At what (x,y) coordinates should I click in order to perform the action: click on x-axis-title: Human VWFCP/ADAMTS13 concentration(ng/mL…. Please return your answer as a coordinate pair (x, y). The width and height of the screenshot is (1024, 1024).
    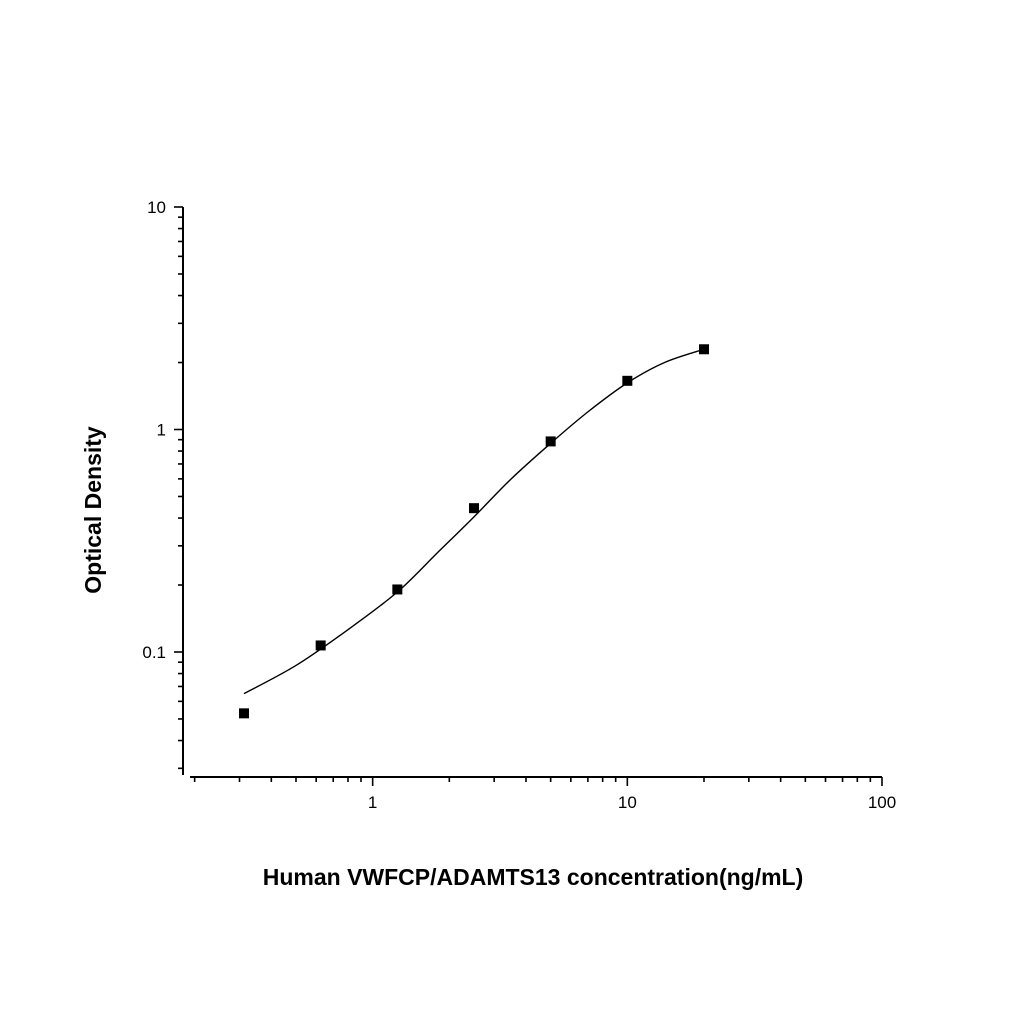
    Looking at the image, I should click on (533, 877).